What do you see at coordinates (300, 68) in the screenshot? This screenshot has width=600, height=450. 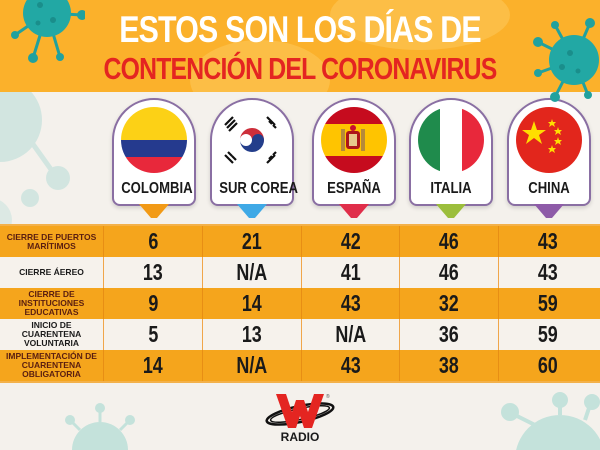 I see `title-line-2: CONTENCIÓN DEL CORONAVIRUS` at bounding box center [300, 68].